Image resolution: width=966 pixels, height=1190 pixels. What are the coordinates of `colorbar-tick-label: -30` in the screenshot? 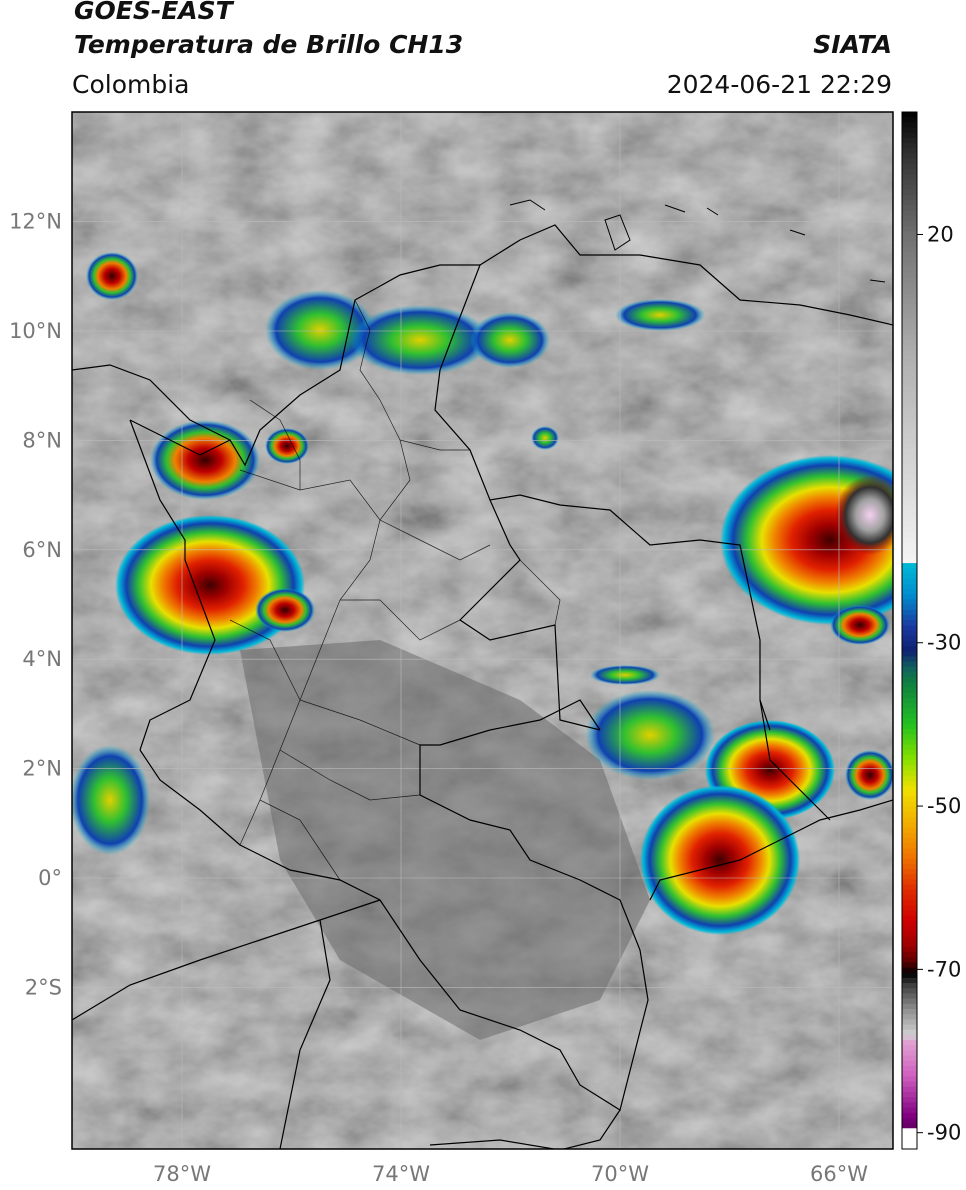 It's located at (944, 643).